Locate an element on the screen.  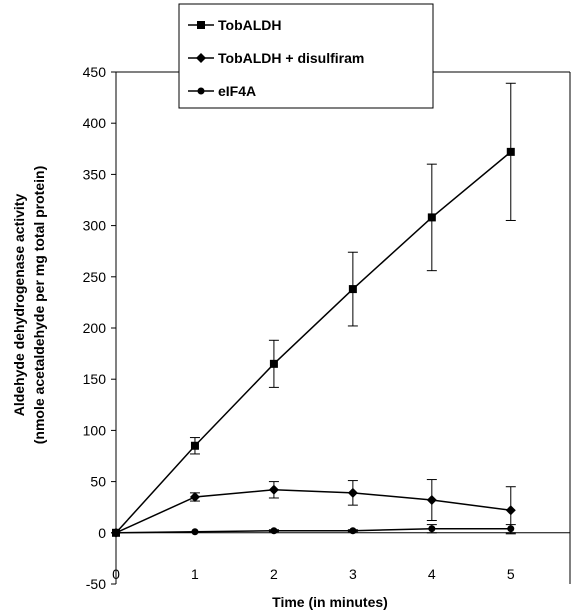
series-line-eif4a is located at coordinates (313, 530).